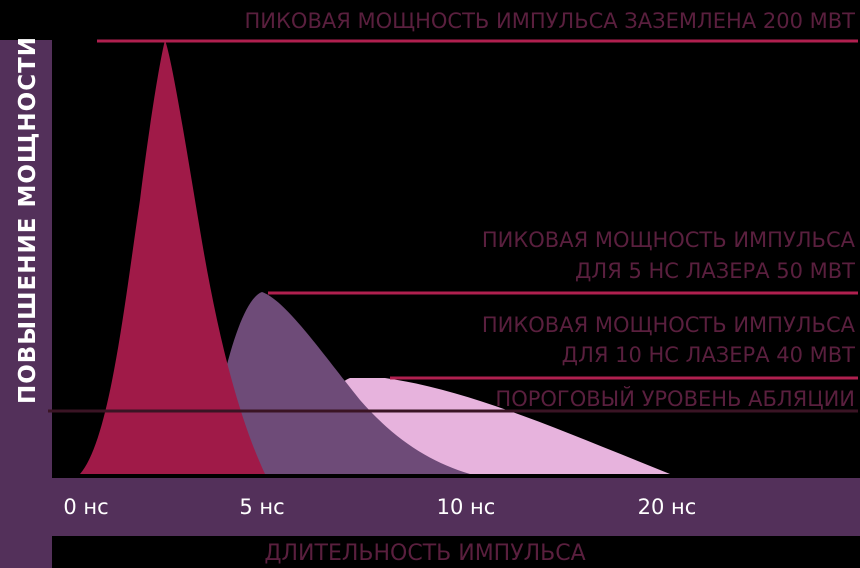  I want to click on annotation-peak-low-line1: ПИКОВАЯ МОЩНОСТЬ ИМПУЛЬСА, so click(669, 325).